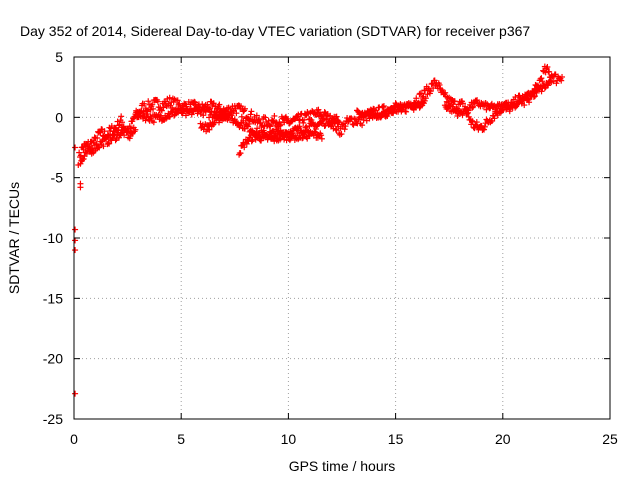  Describe the element at coordinates (181, 439) in the screenshot. I see `x-tick-label: 5` at that location.